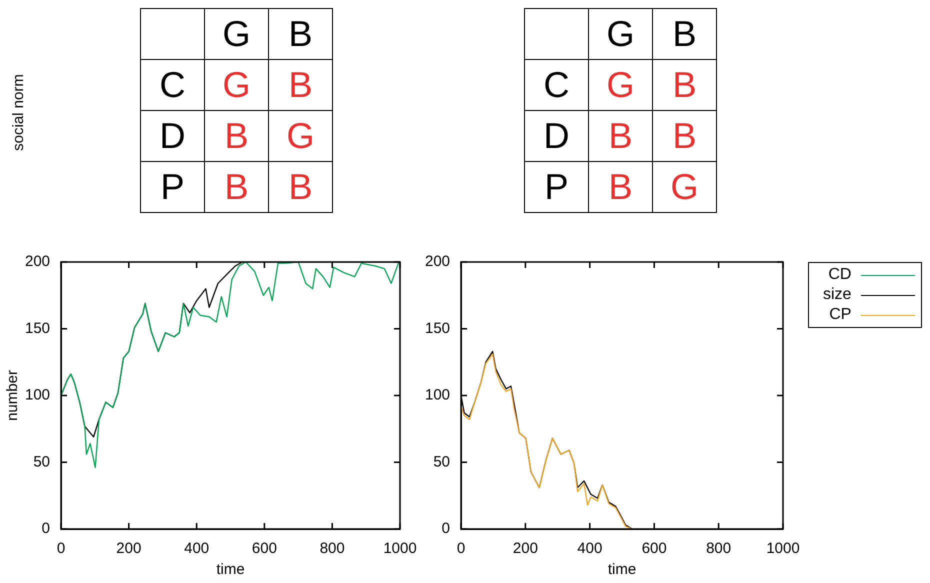 This screenshot has height=583, width=930. What do you see at coordinates (840, 315) in the screenshot?
I see `legend-label: CP` at bounding box center [840, 315].